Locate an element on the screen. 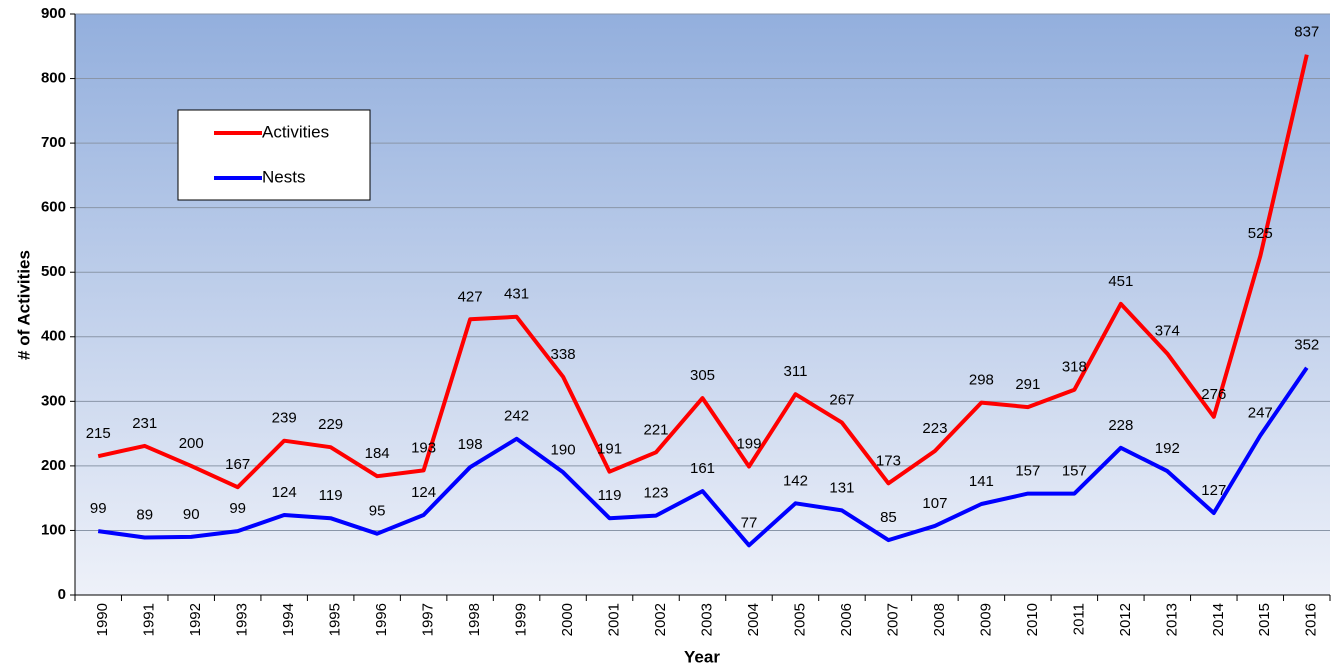 The height and width of the screenshot is (670, 1342). legend-label: Activities is located at coordinates (295, 131).